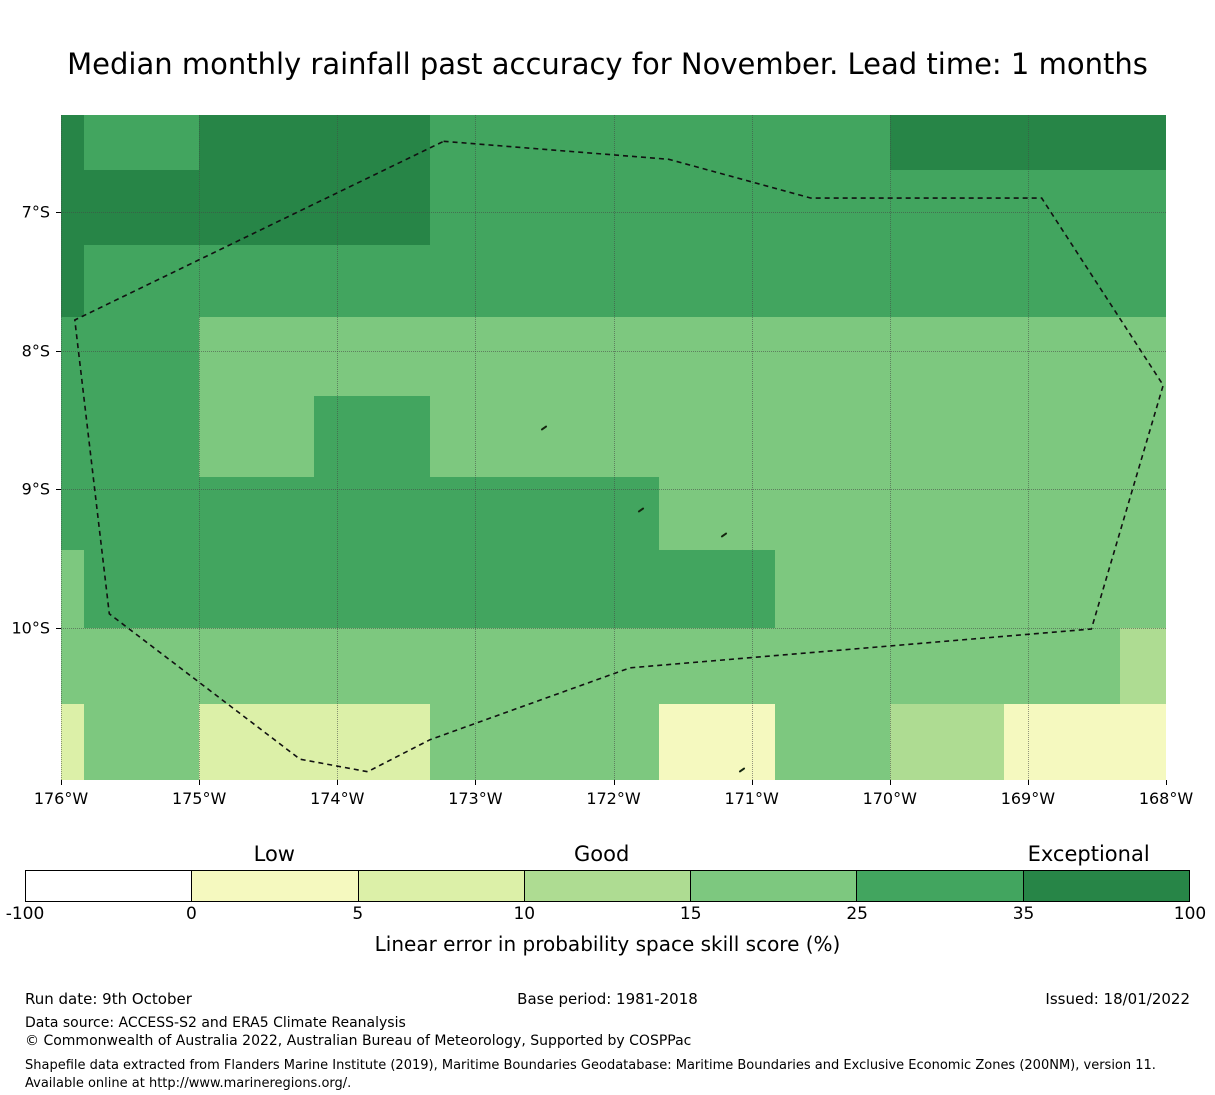 The width and height of the screenshot is (1215, 1095). What do you see at coordinates (35, 212) in the screenshot?
I see `y-axis-tick-label: 7°S` at bounding box center [35, 212].